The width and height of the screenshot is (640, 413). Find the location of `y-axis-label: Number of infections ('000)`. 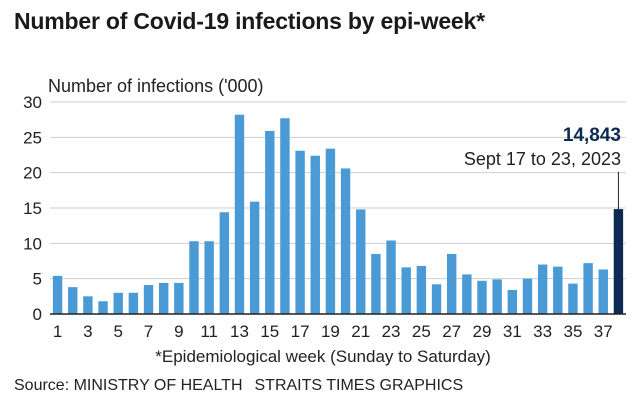

y-axis-label: Number of infections ('000) is located at coordinates (156, 86).